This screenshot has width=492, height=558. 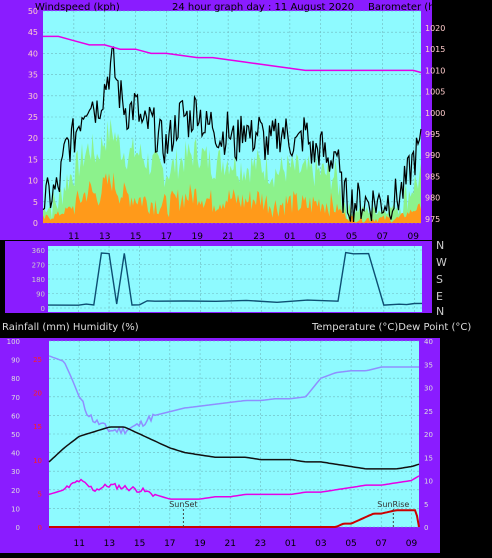 I want to click on temp-xtick-label: 15, so click(x=139, y=544).